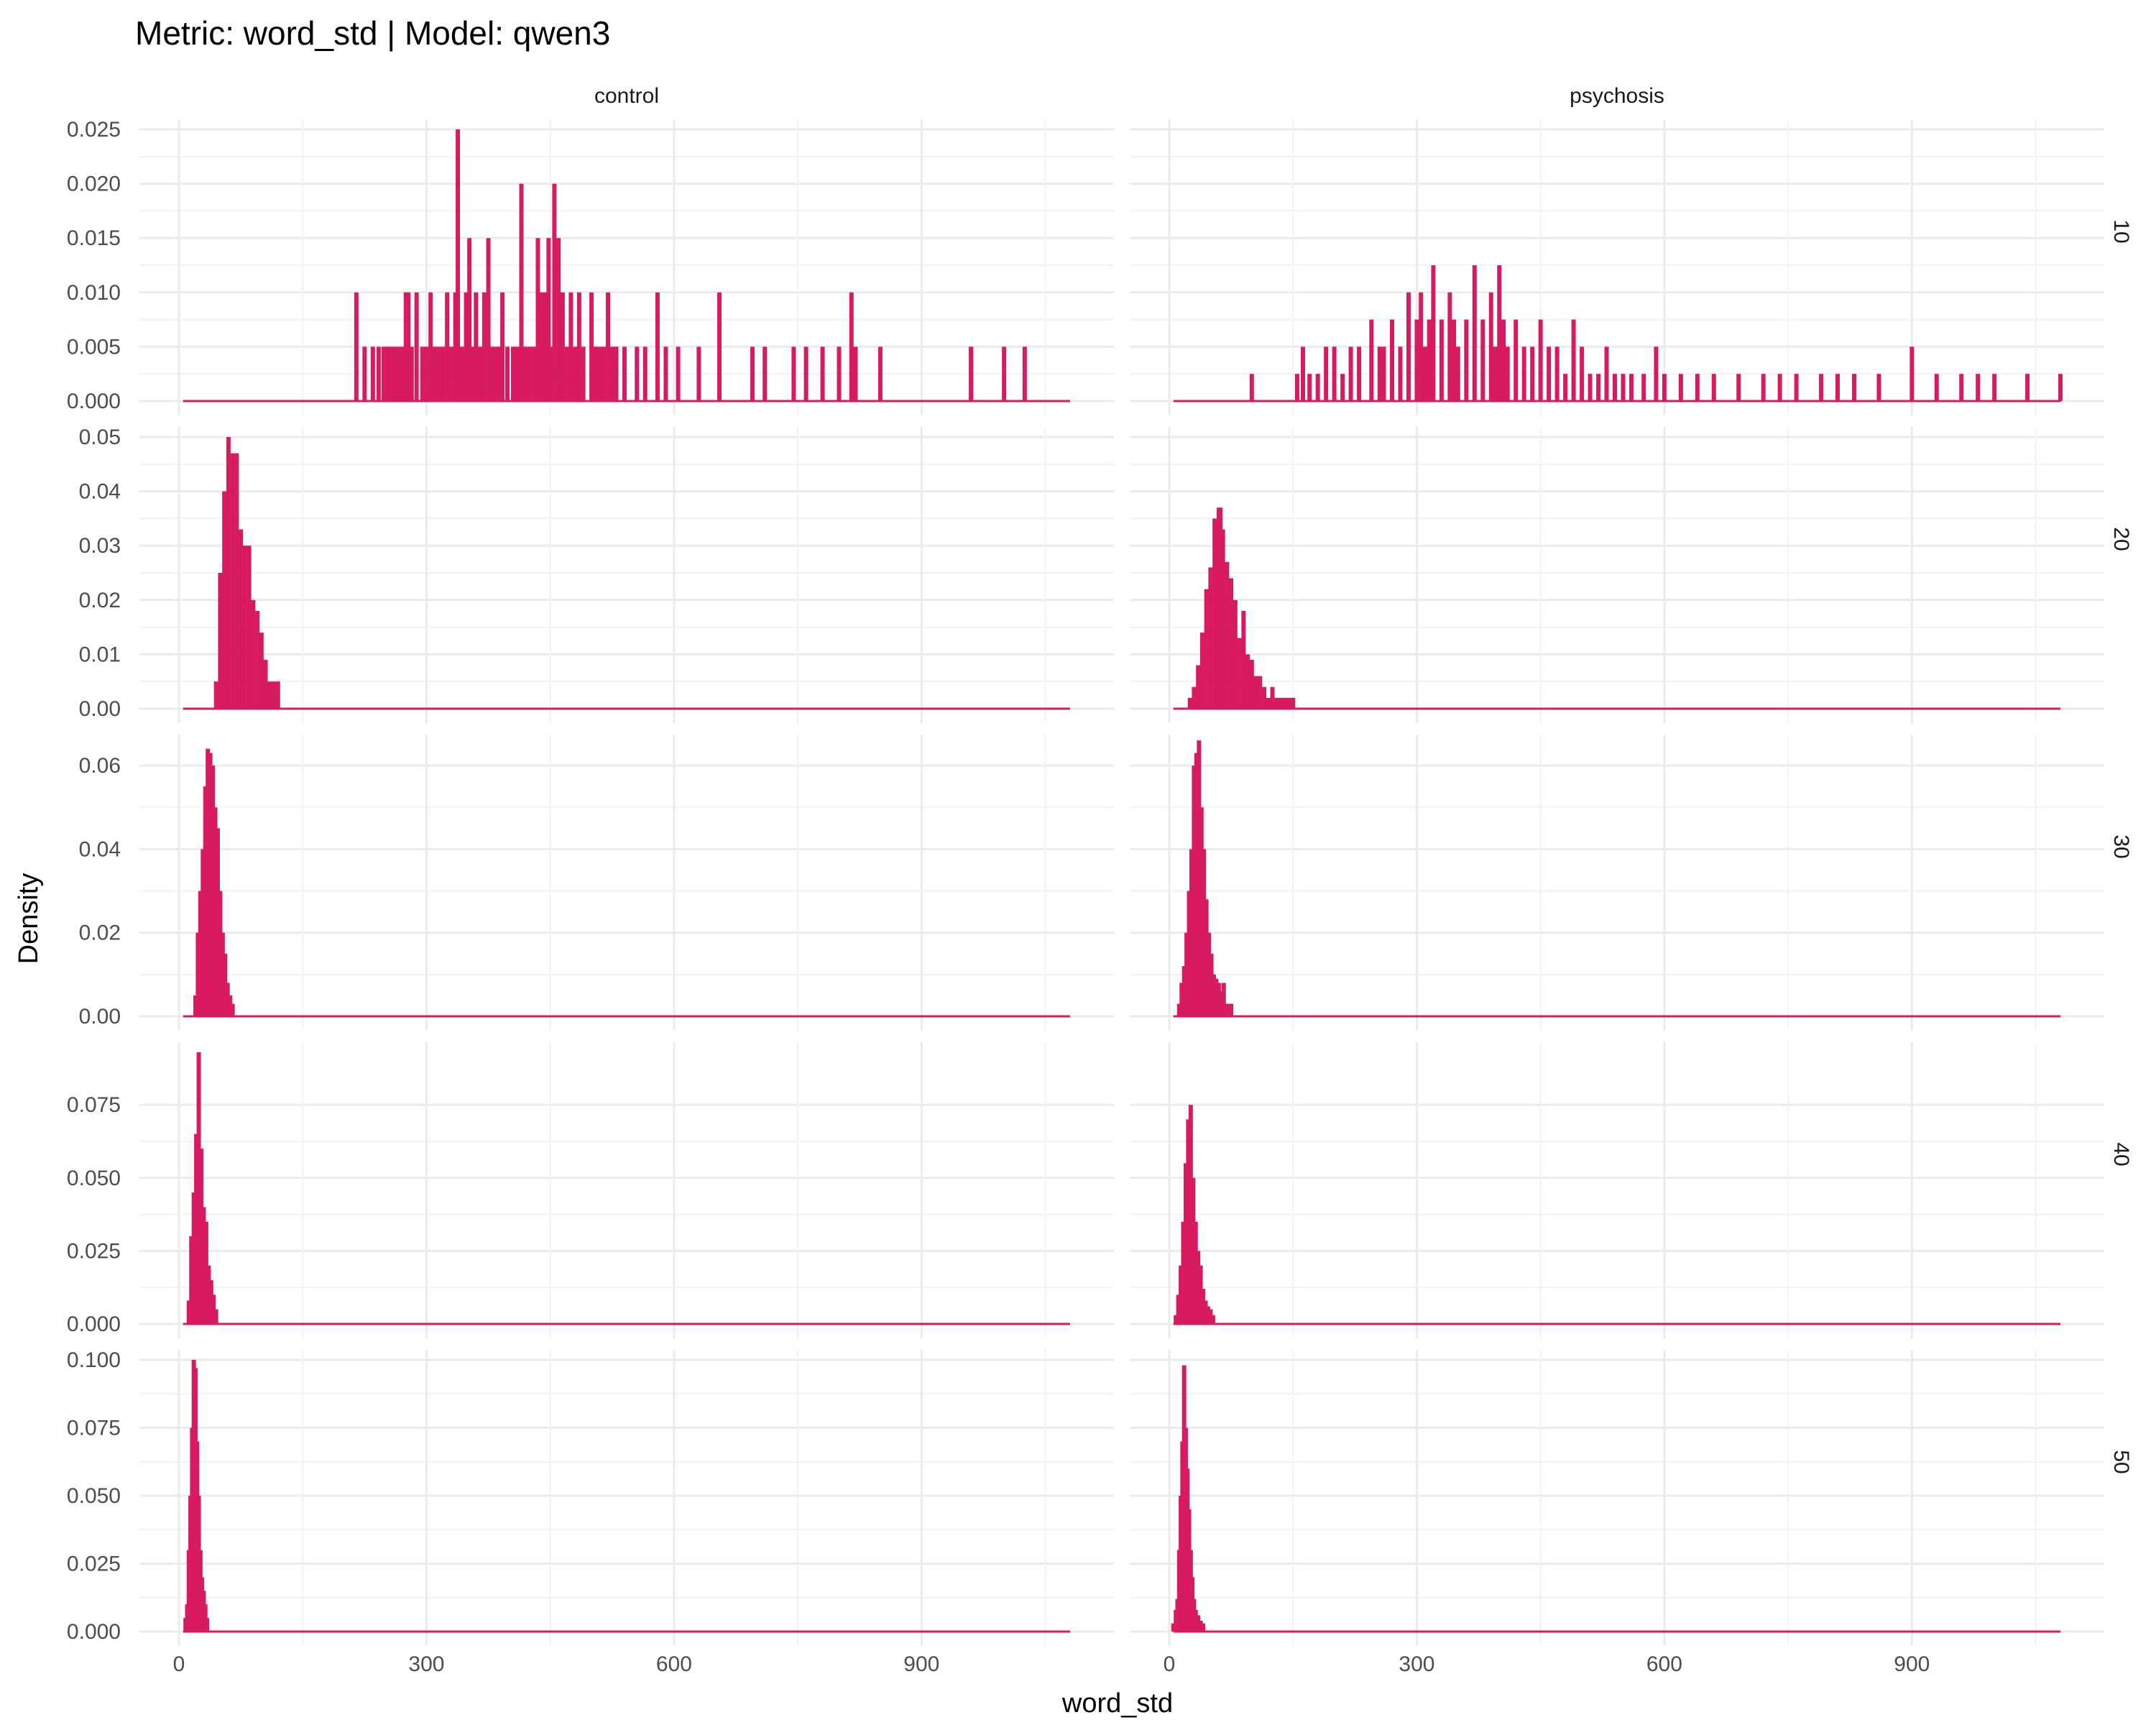  Describe the element at coordinates (94, 184) in the screenshot. I see `y-tick-label: 0.020` at that location.